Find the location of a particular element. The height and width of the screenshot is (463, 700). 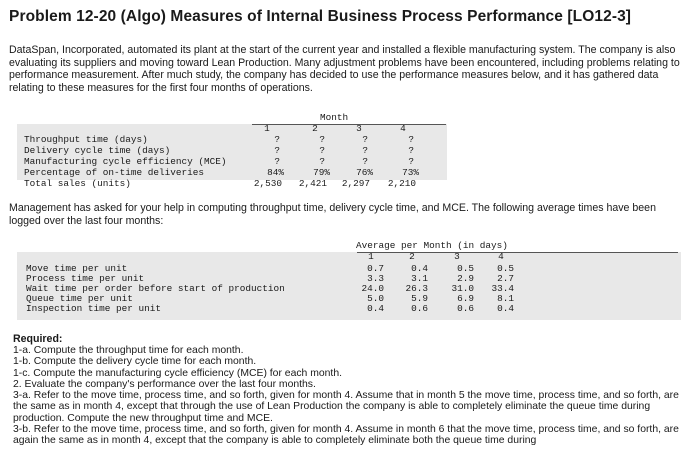

table2-cell: 2.7 is located at coordinates (505, 278).